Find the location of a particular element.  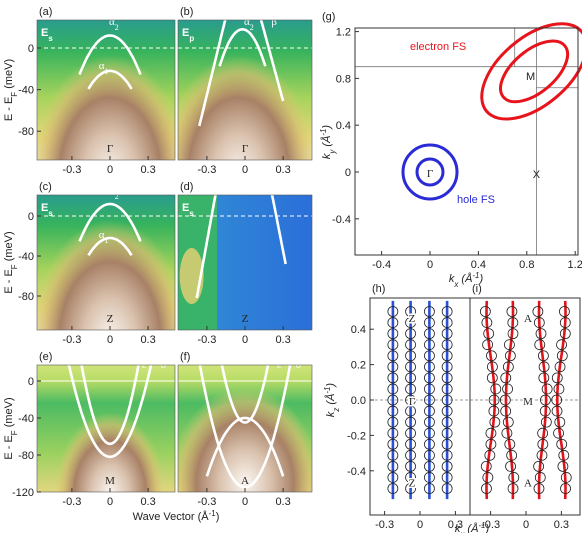

y-axis-label-part: F is located at coordinates (14, 94).